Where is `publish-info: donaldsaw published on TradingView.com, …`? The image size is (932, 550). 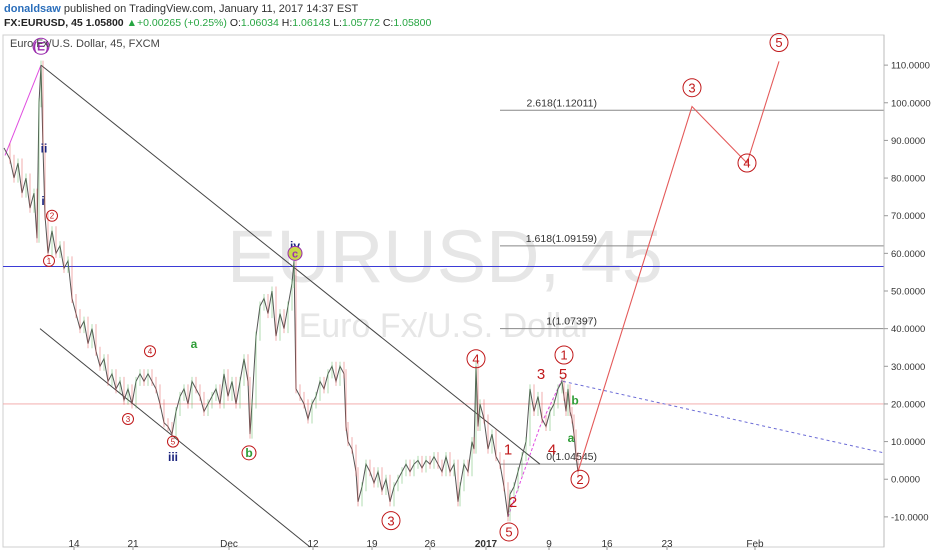
publish-info: donaldsaw published on TradingView.com, … is located at coordinates (181, 9).